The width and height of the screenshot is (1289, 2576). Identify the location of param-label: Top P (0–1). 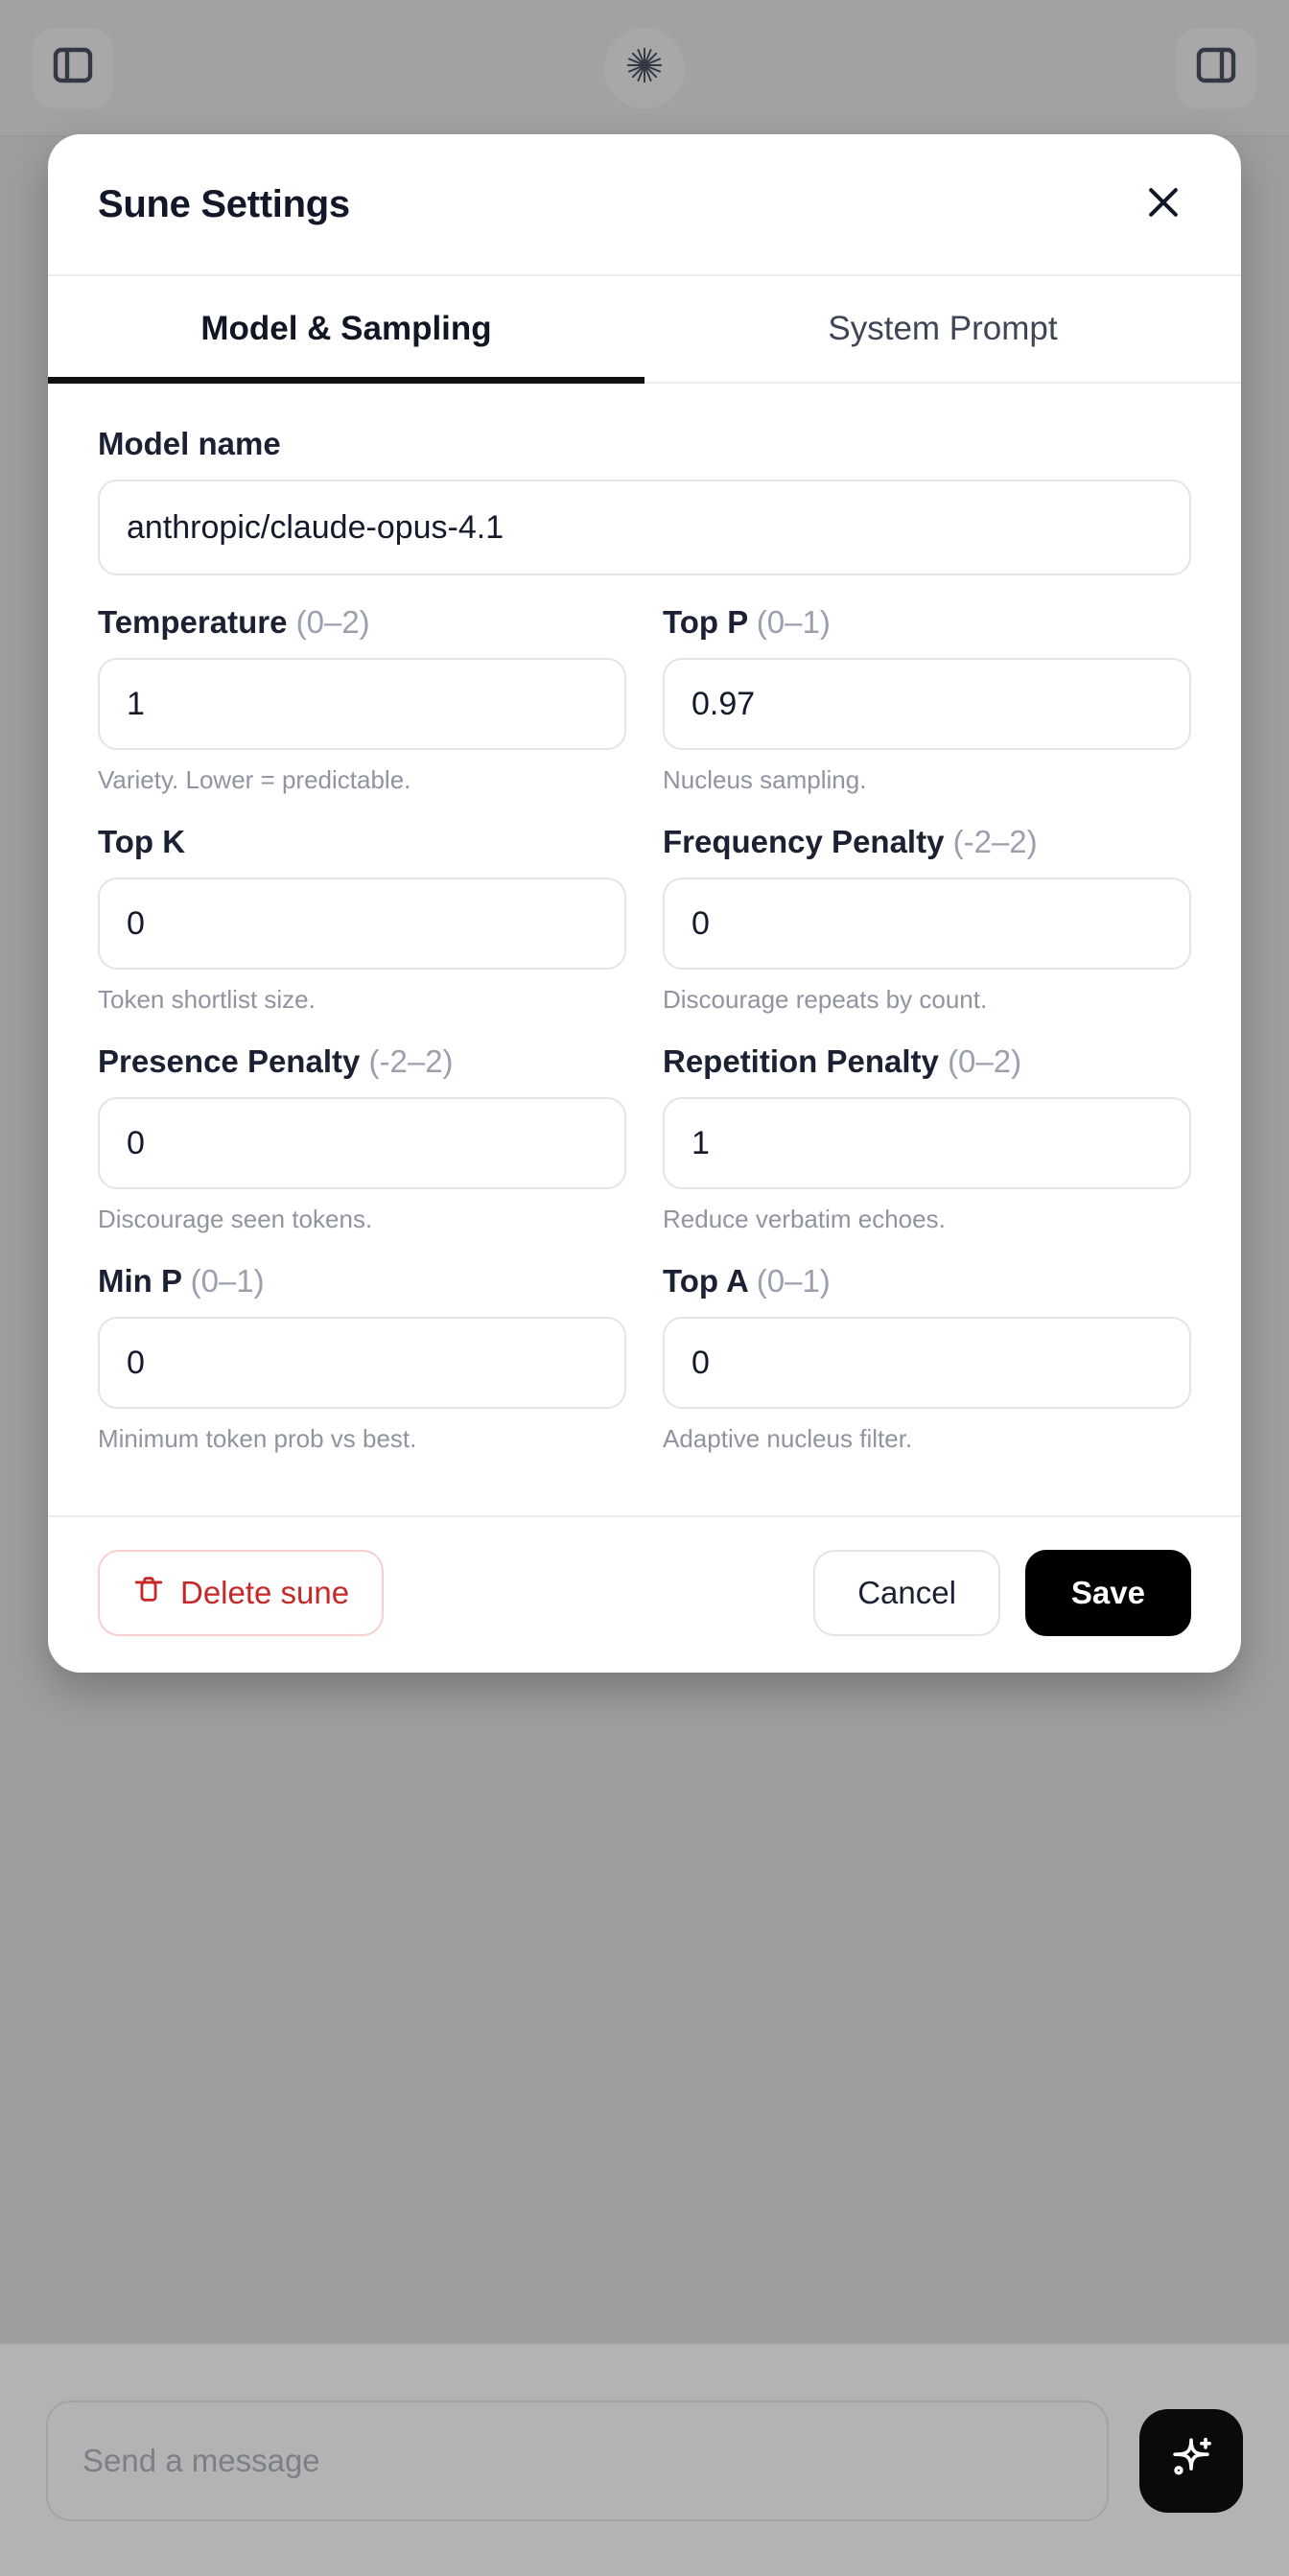
(927, 622).